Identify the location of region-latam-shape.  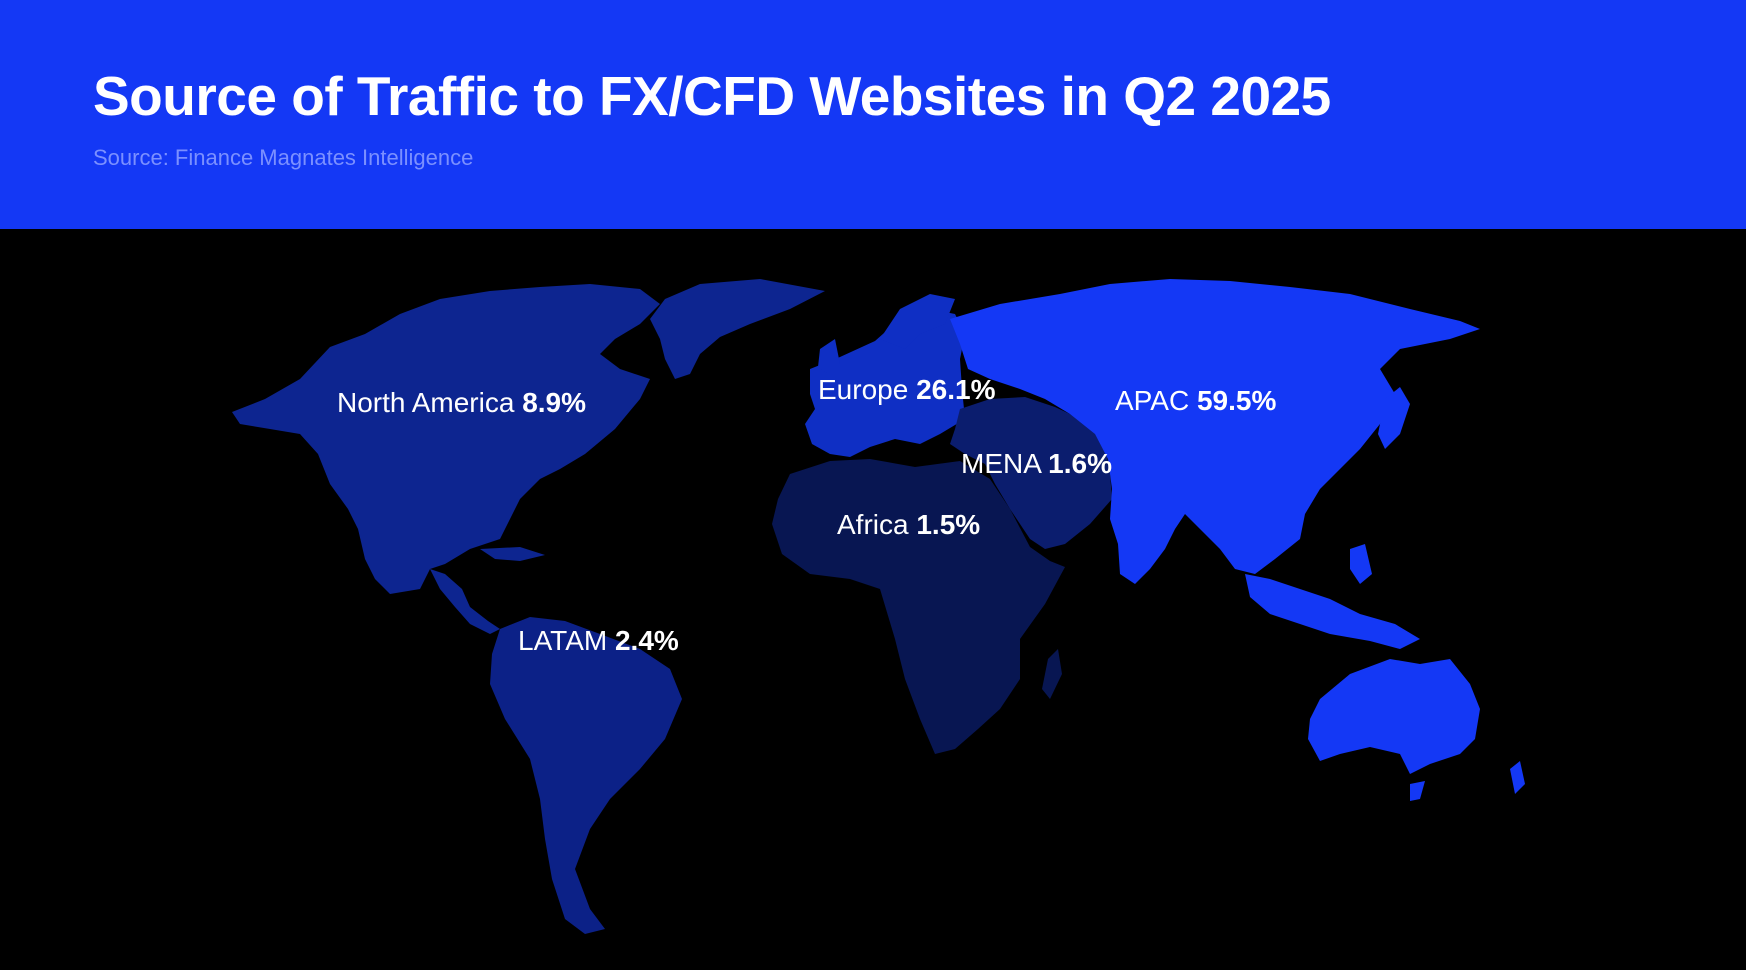
(586, 775).